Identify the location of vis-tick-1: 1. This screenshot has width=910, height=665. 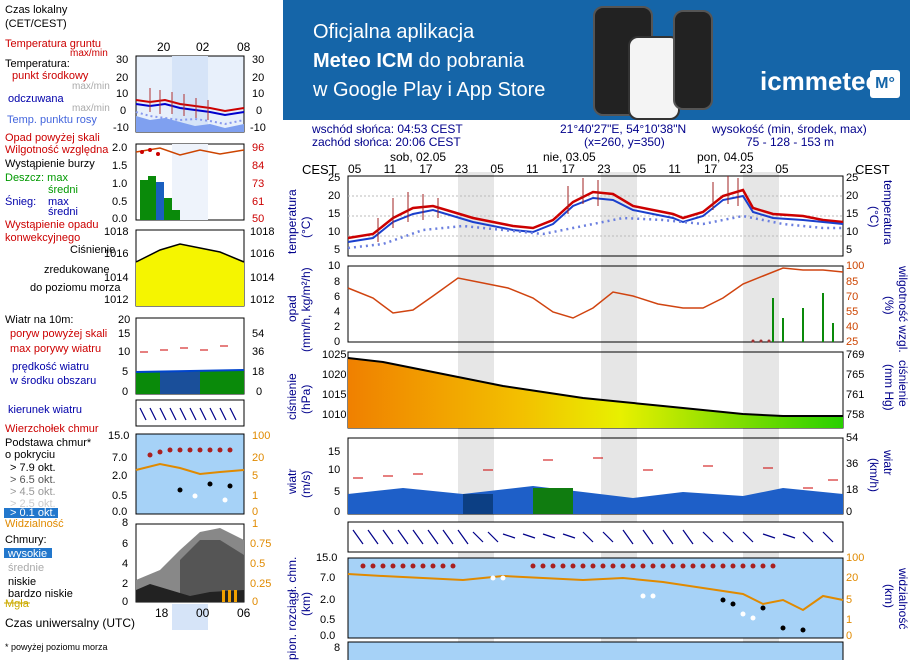
(255, 496).